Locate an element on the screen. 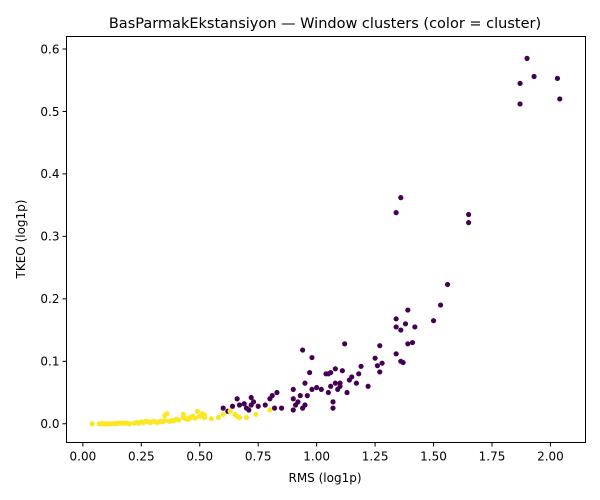  y-tick-label: 0.2 is located at coordinates (49, 299).